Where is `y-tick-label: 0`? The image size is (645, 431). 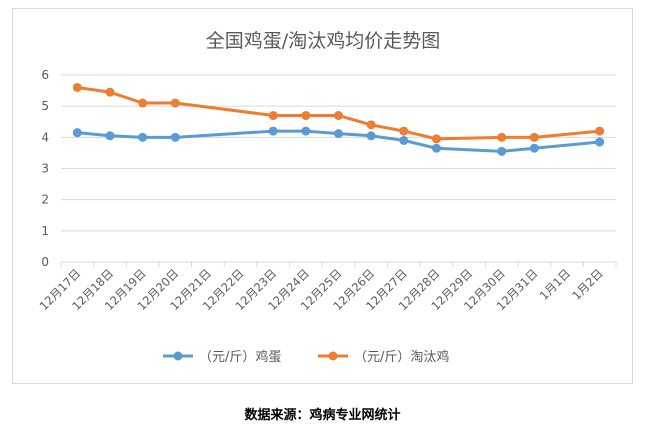
y-tick-label: 0 is located at coordinates (45, 262).